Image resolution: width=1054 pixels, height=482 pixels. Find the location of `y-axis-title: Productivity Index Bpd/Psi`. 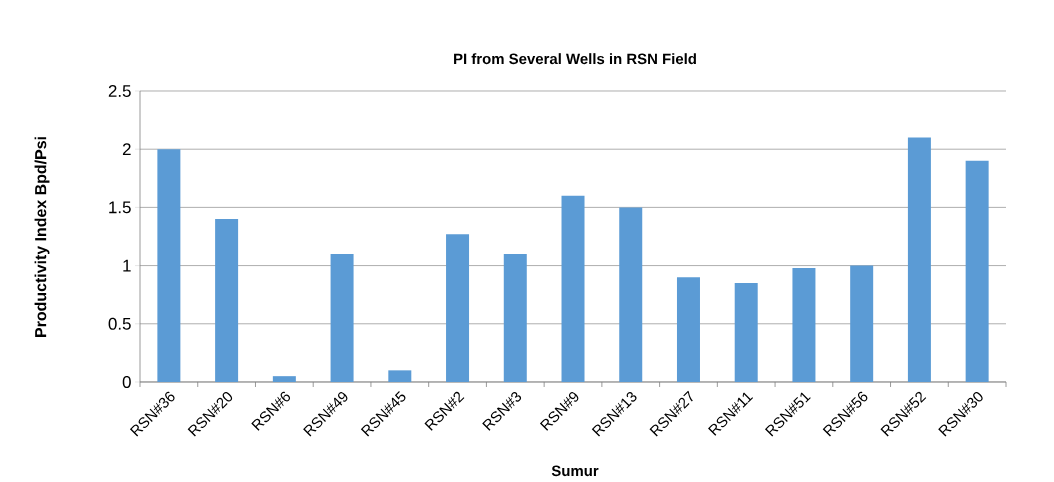

y-axis-title: Productivity Index Bpd/Psi is located at coordinates (42, 237).